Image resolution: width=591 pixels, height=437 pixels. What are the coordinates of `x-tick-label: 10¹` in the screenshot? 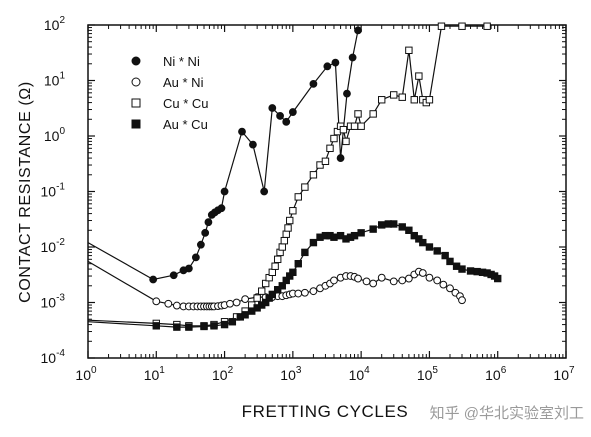 It's located at (155, 374).